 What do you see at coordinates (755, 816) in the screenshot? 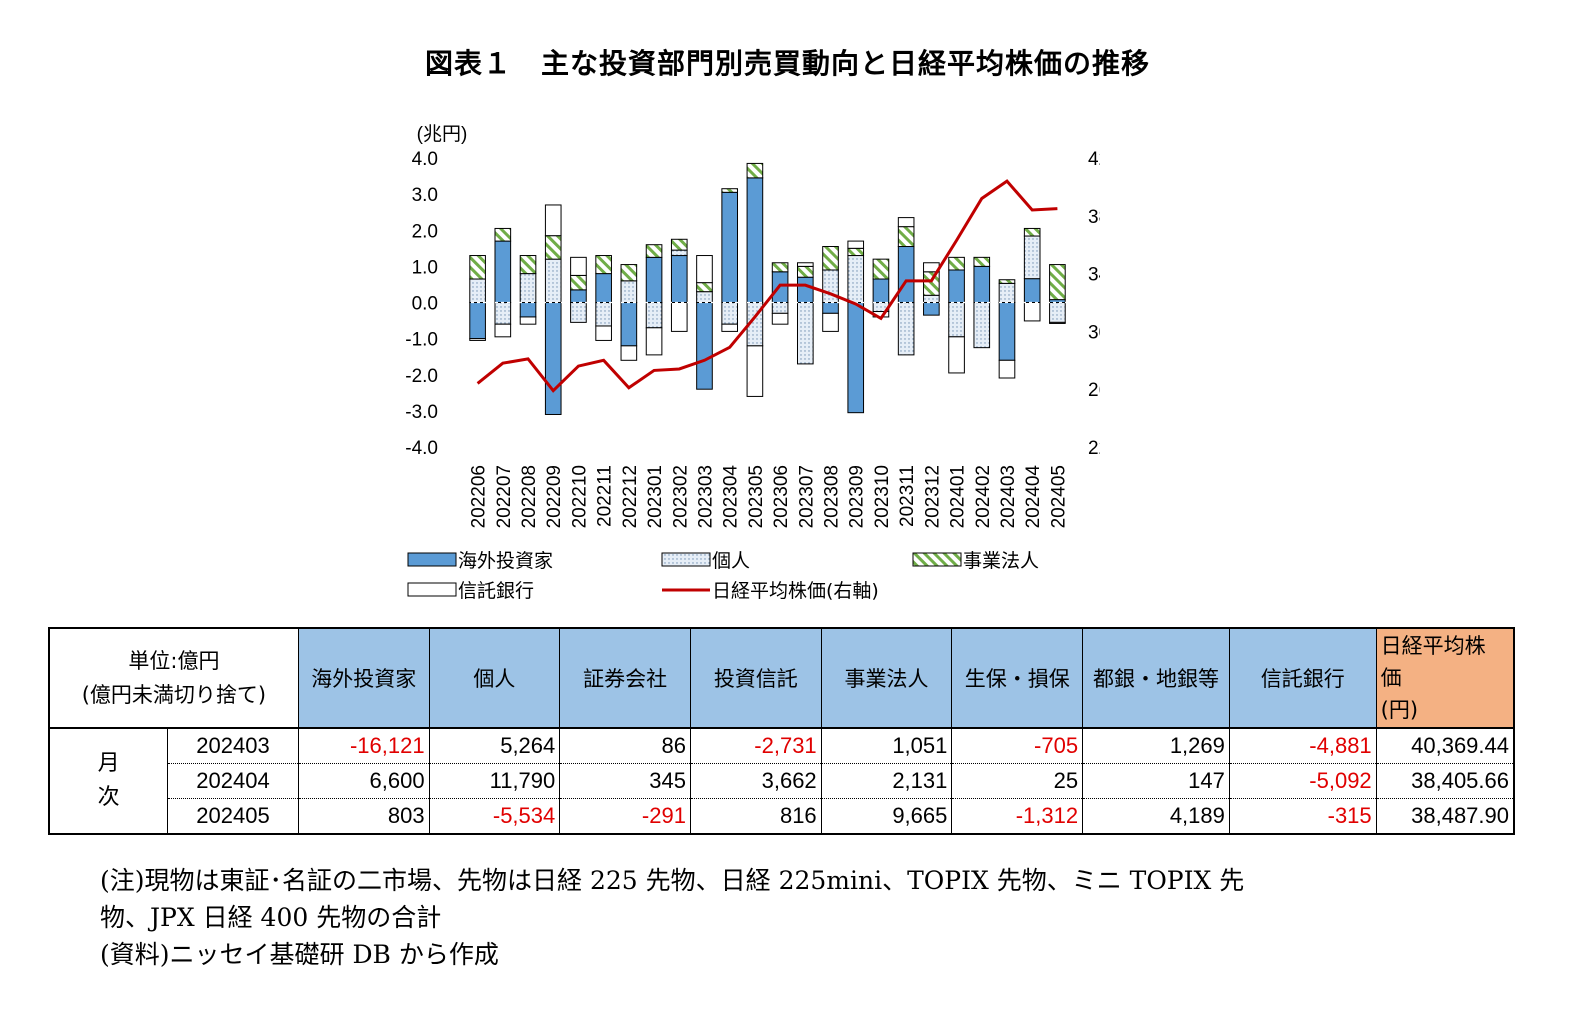
I see `value-cell: 816` at bounding box center [755, 816].